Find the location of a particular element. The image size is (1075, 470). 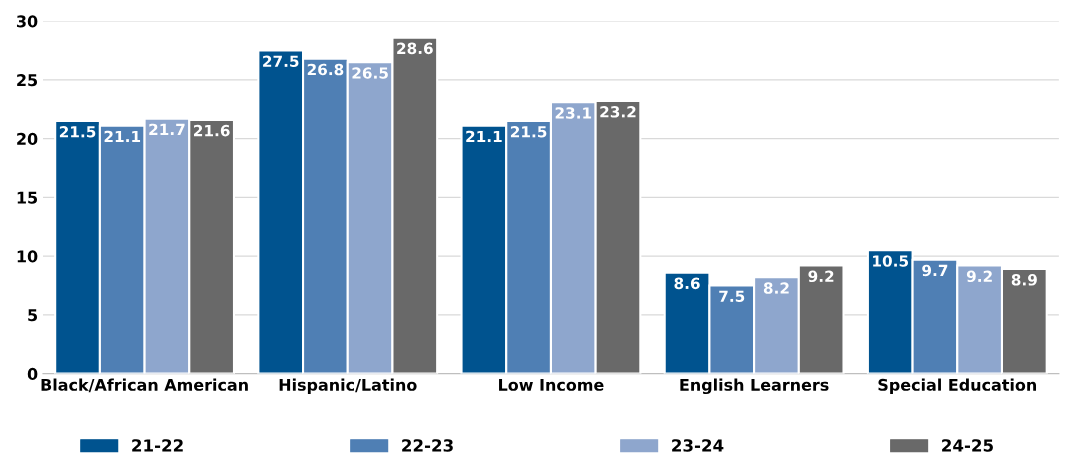

legend-label: 22-23 is located at coordinates (427, 445).